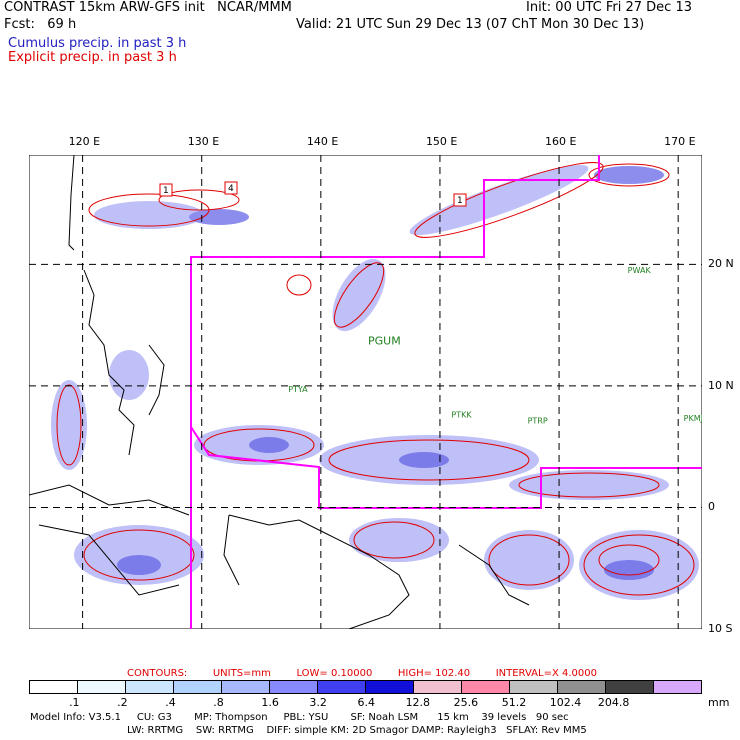 This screenshot has height=740, width=740. Describe the element at coordinates (693, 418) in the screenshot. I see `station-label: PKMJ` at that location.